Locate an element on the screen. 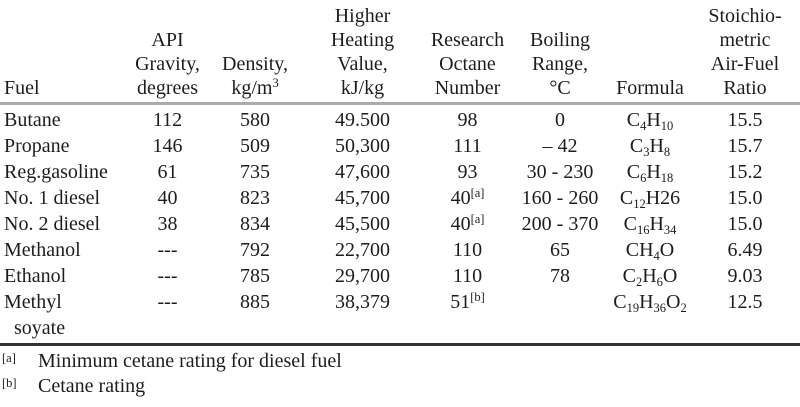  cell-boiling-range: – 42 is located at coordinates (560, 146).